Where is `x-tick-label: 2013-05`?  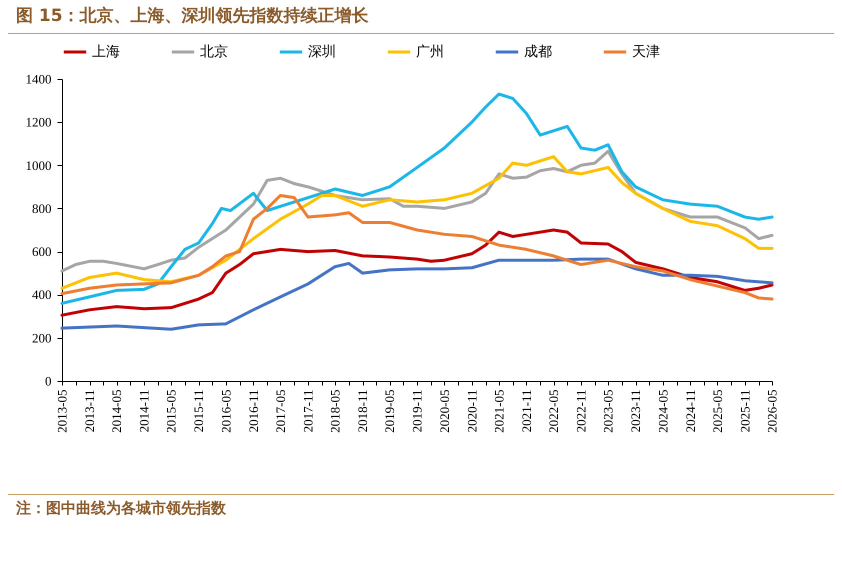 x-tick-label: 2013-05 is located at coordinates (62, 411).